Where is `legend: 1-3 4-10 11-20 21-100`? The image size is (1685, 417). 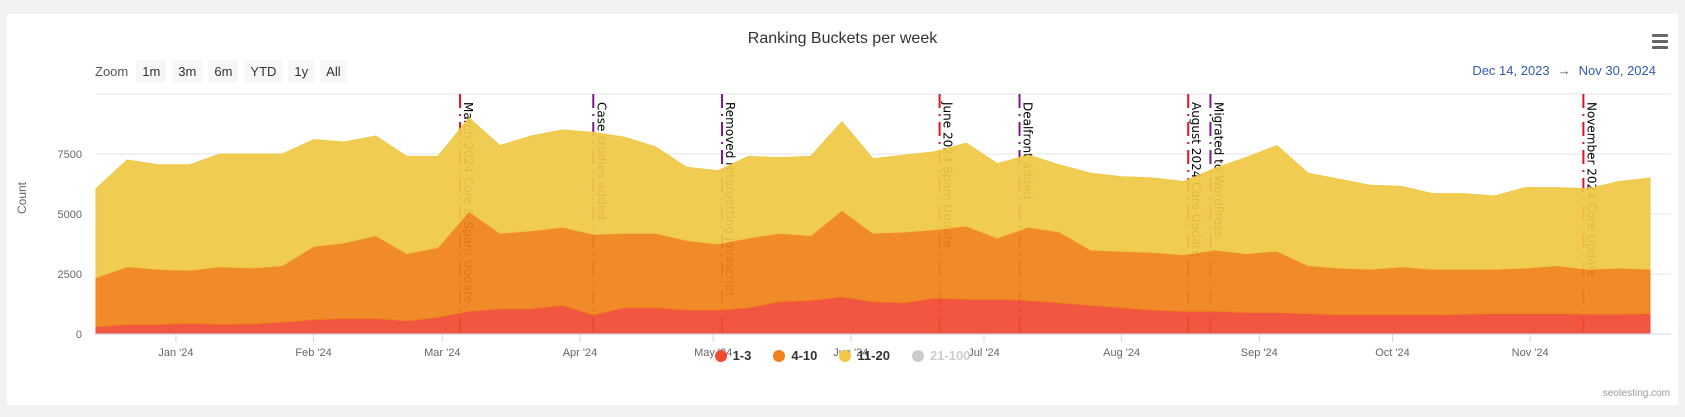
legend: 1-3 4-10 11-20 21-100 is located at coordinates (842, 355).